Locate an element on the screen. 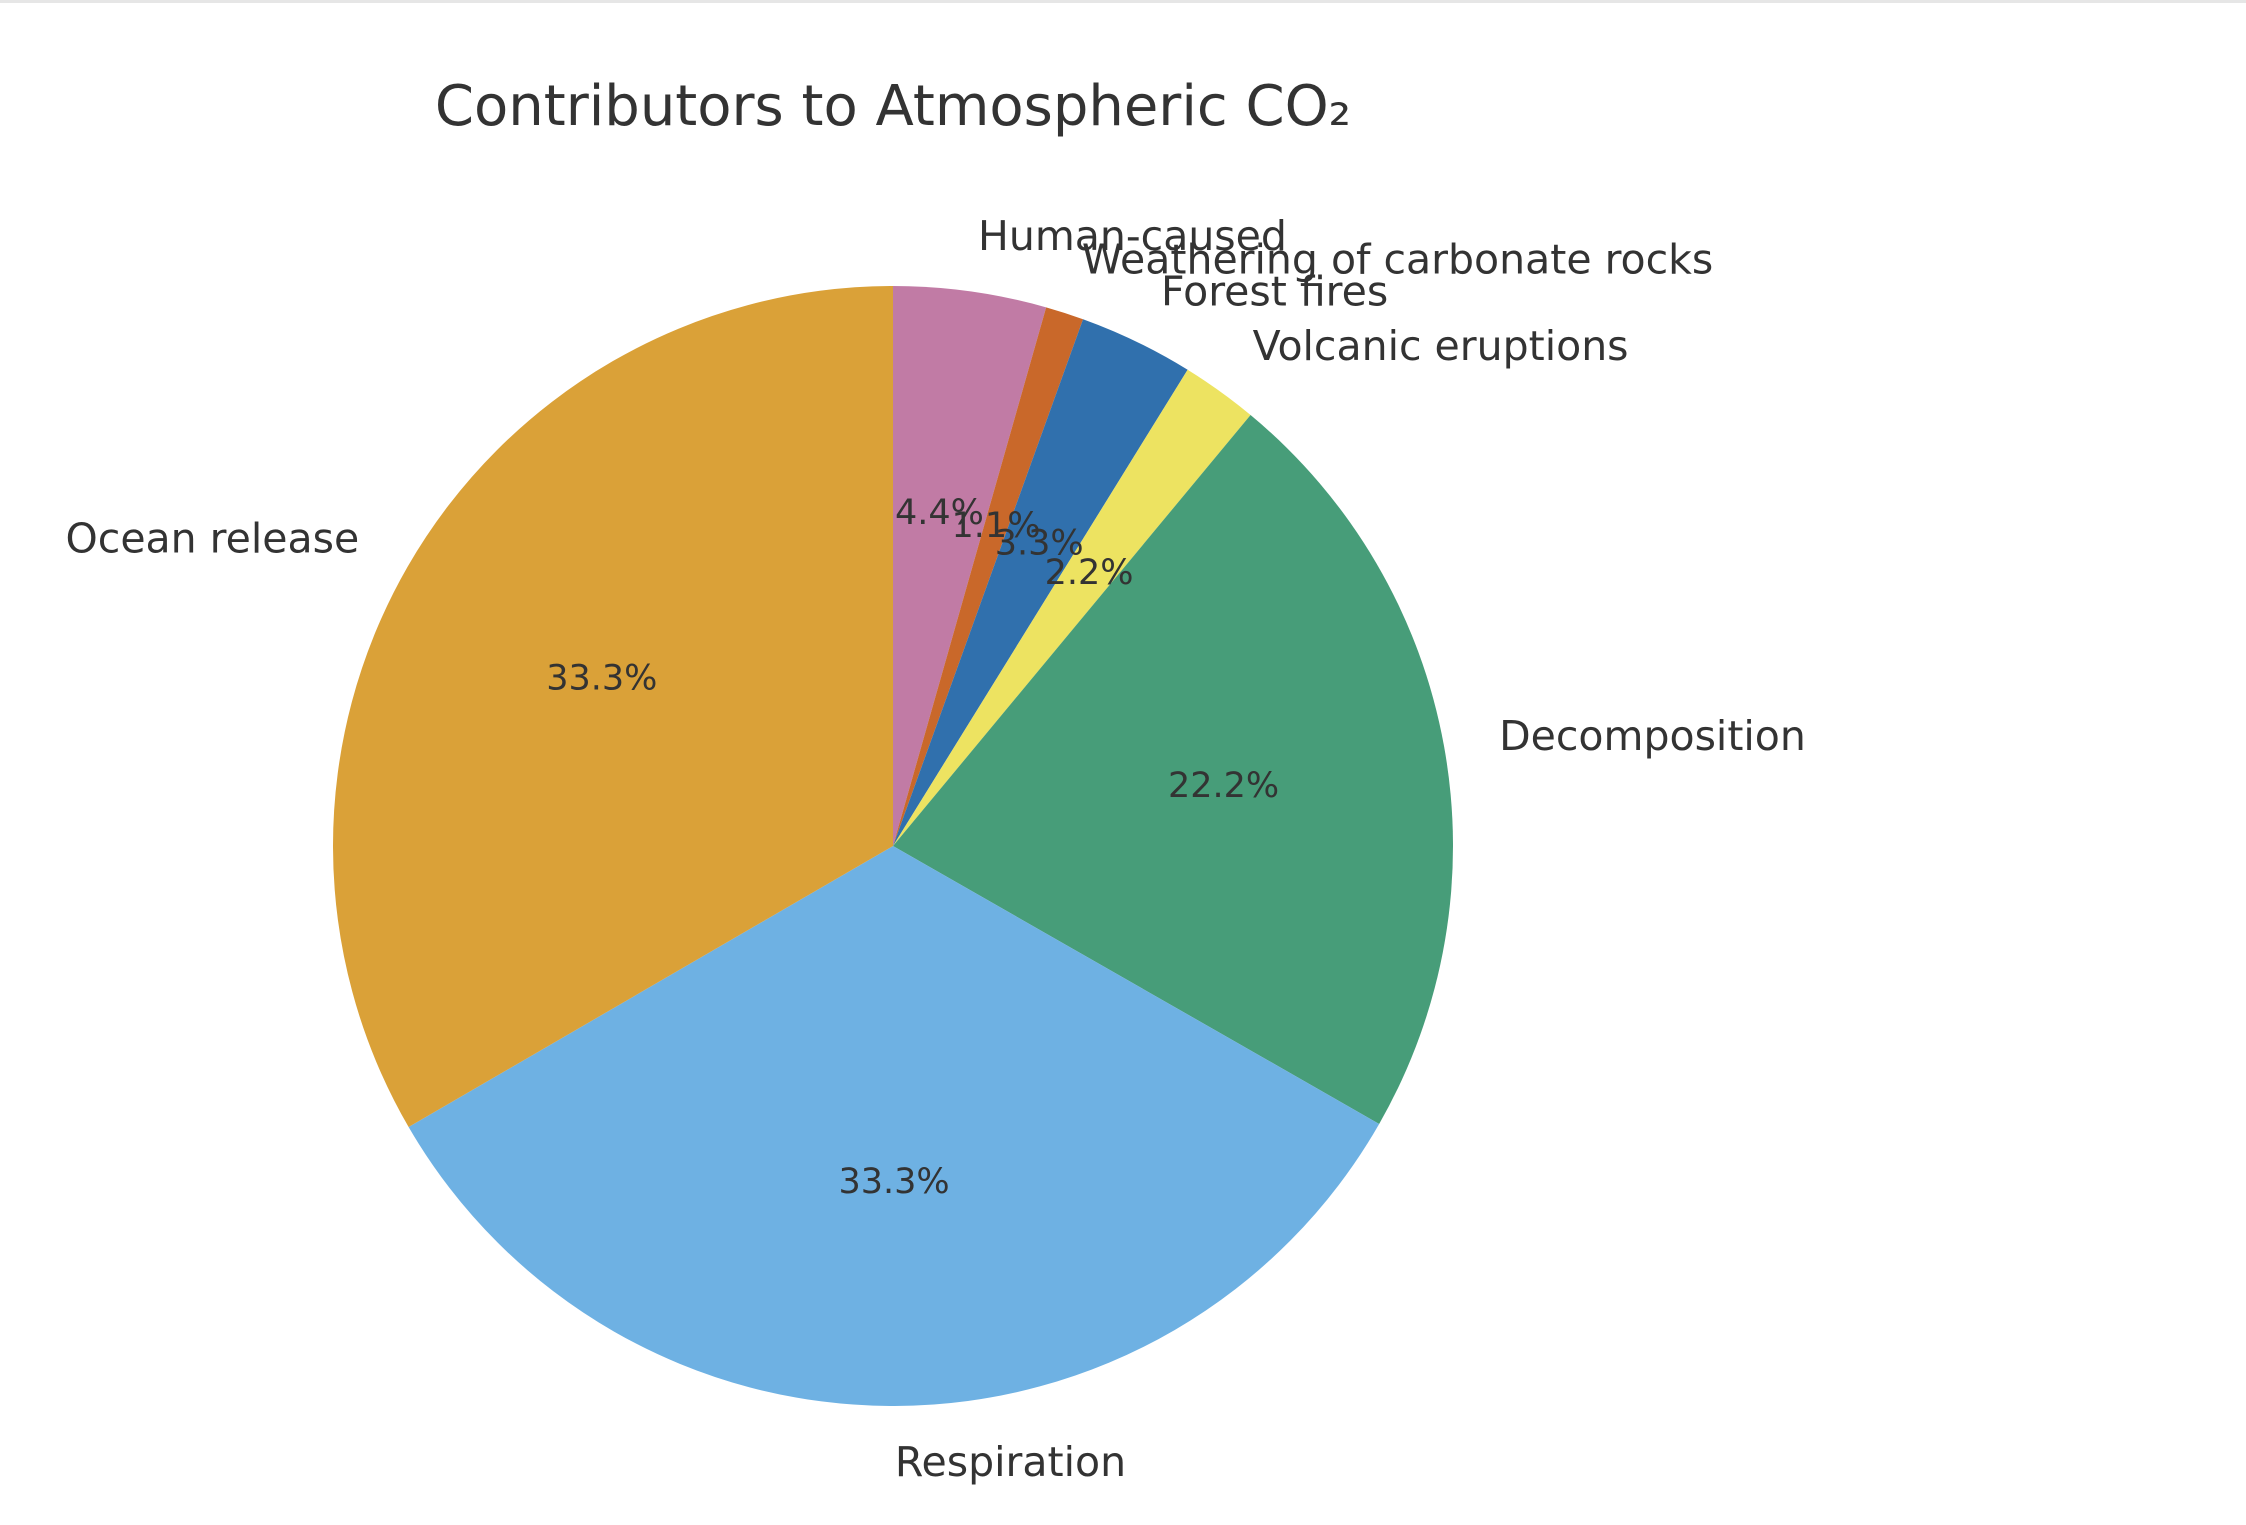 This screenshot has width=2246, height=1525. pct-label-respiration: 33.3% is located at coordinates (894, 1182).